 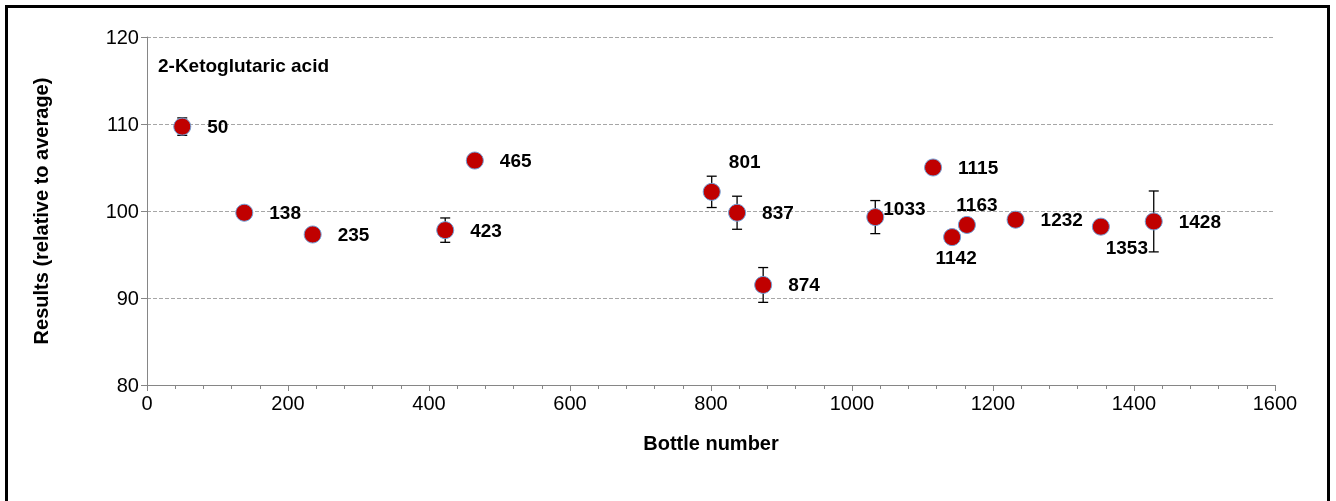 What do you see at coordinates (244, 65) in the screenshot?
I see `text: 2-Ketoglutaric acid` at bounding box center [244, 65].